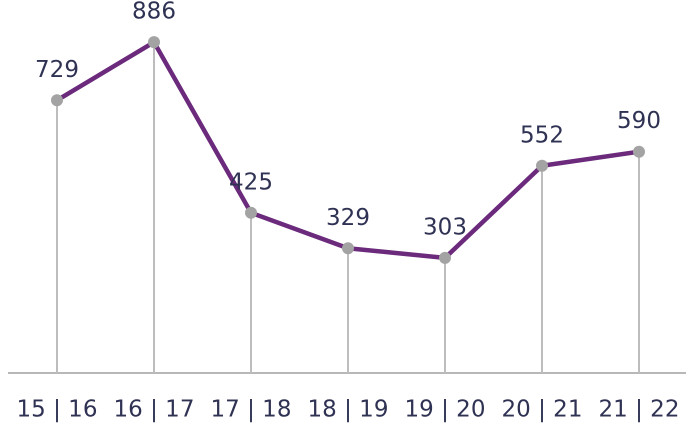 The width and height of the screenshot is (692, 428). I want to click on x-tick-label: 16 | 17, so click(154, 410).